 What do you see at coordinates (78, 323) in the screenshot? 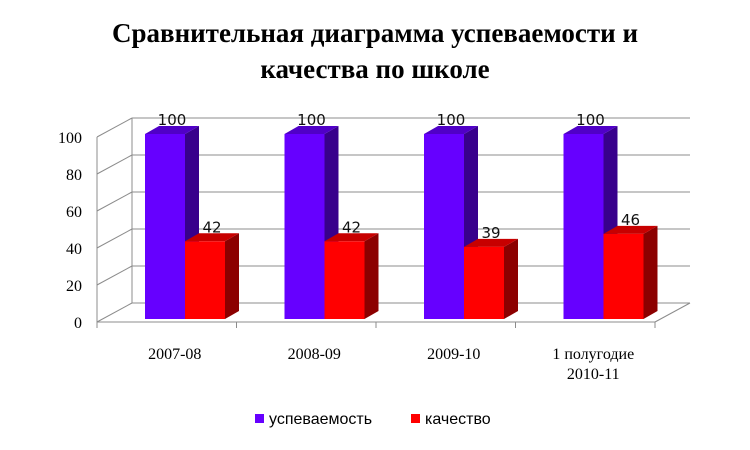
I see `y-tick-label: 0` at bounding box center [78, 323].